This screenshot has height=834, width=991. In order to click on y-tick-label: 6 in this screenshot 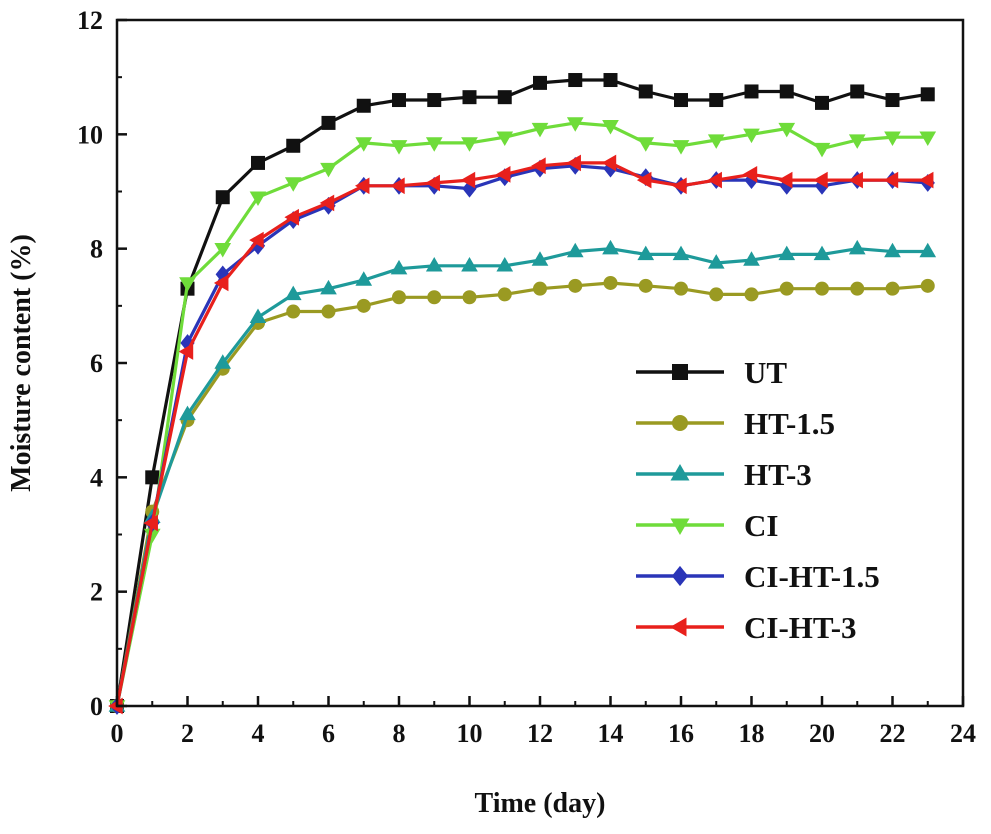, I will do `click(96, 363)`.